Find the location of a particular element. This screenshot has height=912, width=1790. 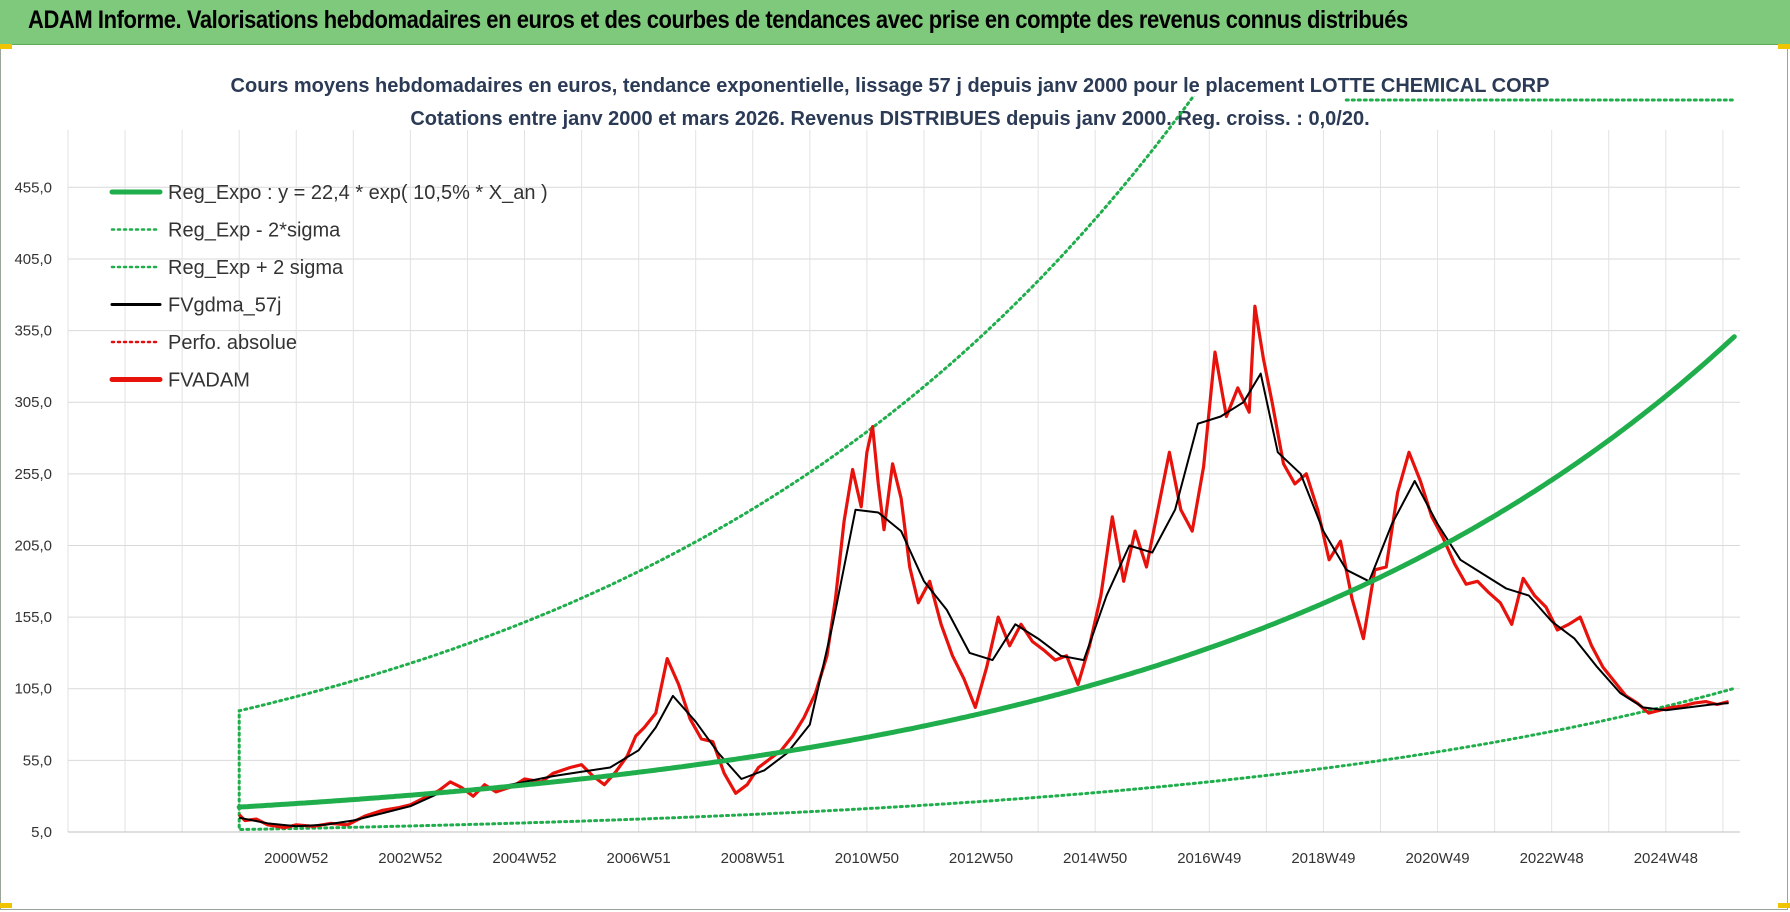

y-tick-label: 255,0 is located at coordinates (33, 474).